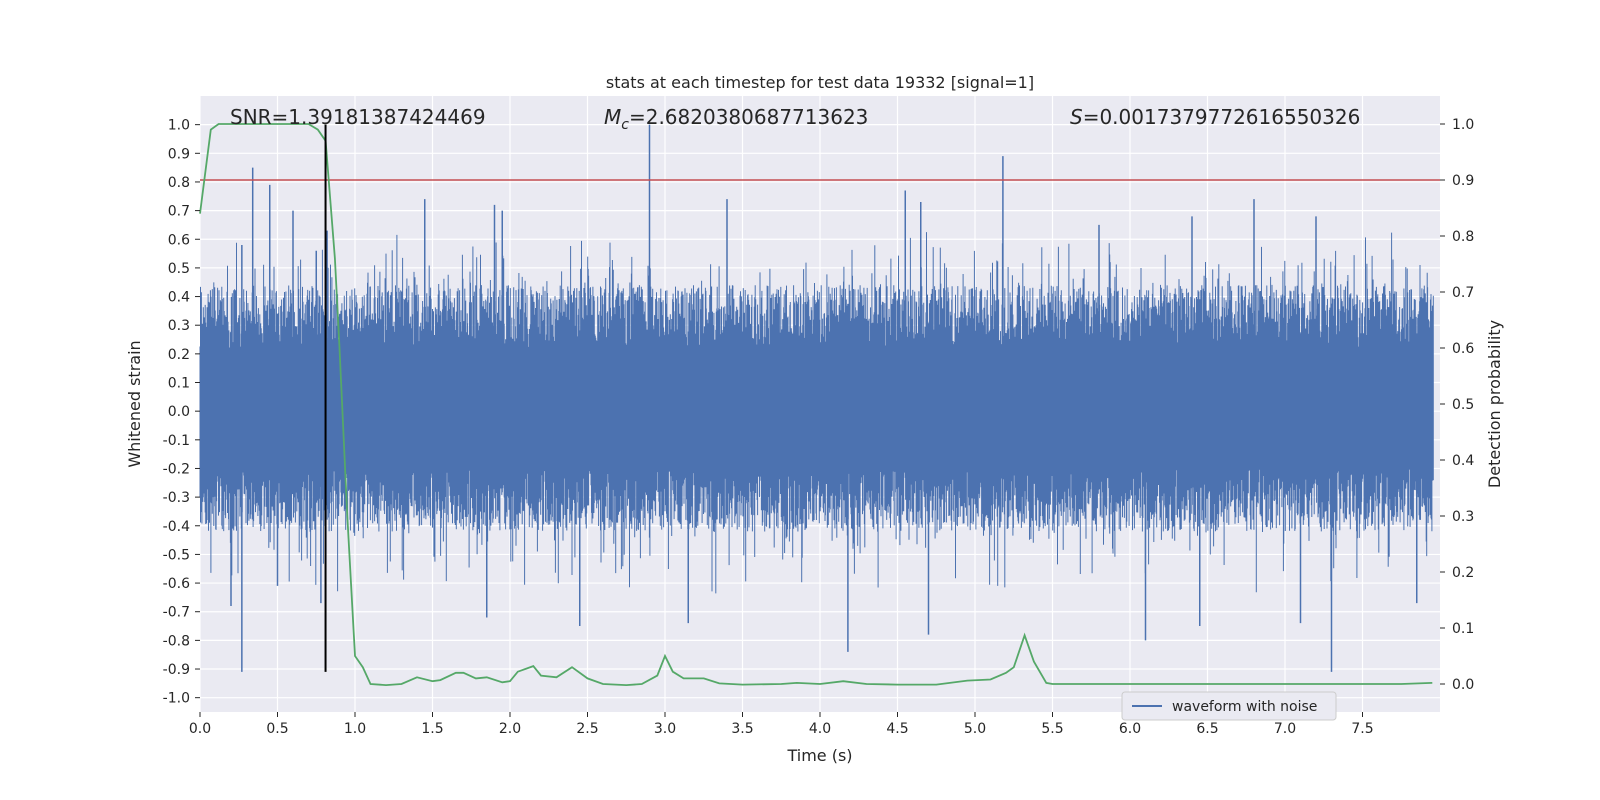 The image size is (1600, 800). Describe the element at coordinates (176, 699) in the screenshot. I see `y-tick-label-20: -1.0` at that location.